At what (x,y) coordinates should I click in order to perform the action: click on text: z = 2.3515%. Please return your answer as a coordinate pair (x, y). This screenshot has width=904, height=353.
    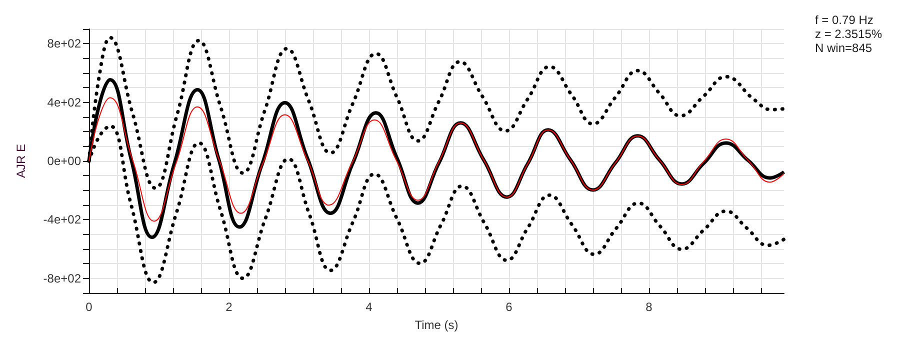
    Looking at the image, I should click on (848, 34).